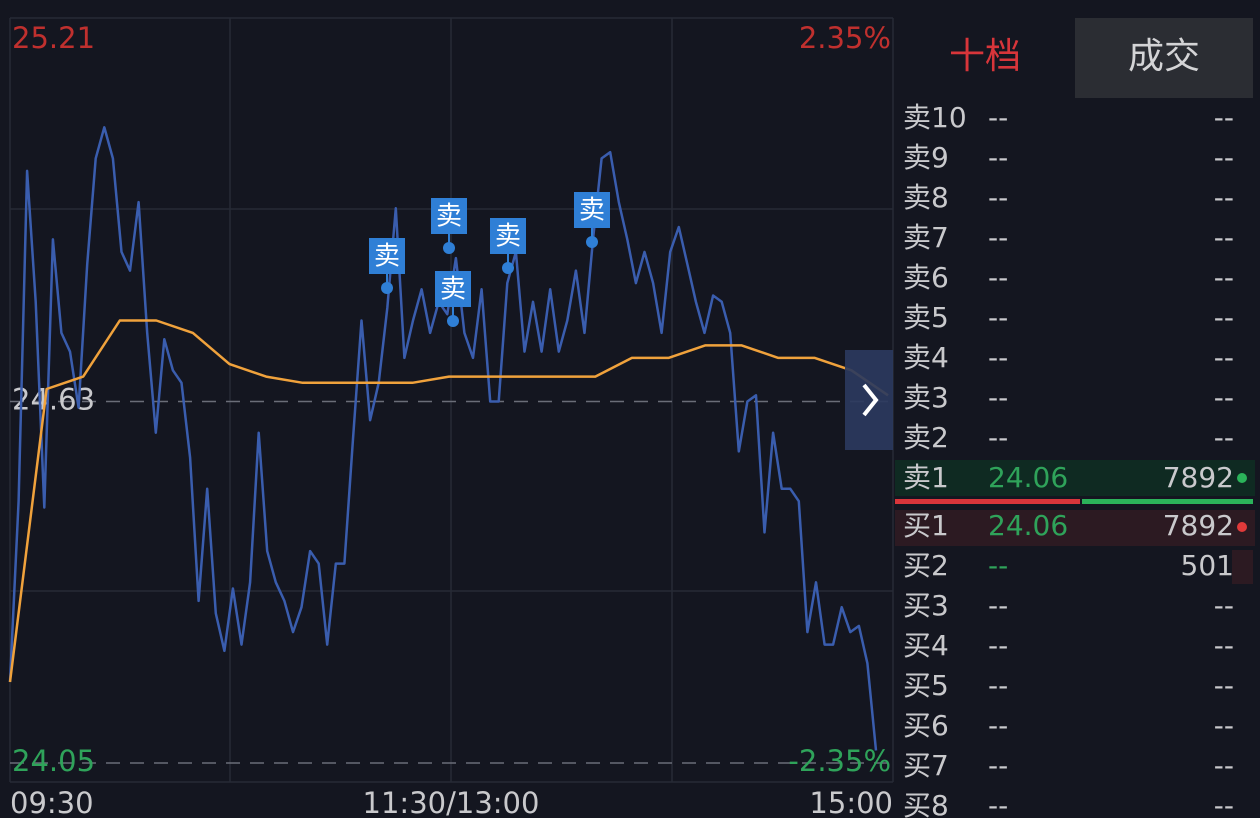 The width and height of the screenshot is (1260, 818). I want to click on x-tick-label: 15:00, so click(851, 802).